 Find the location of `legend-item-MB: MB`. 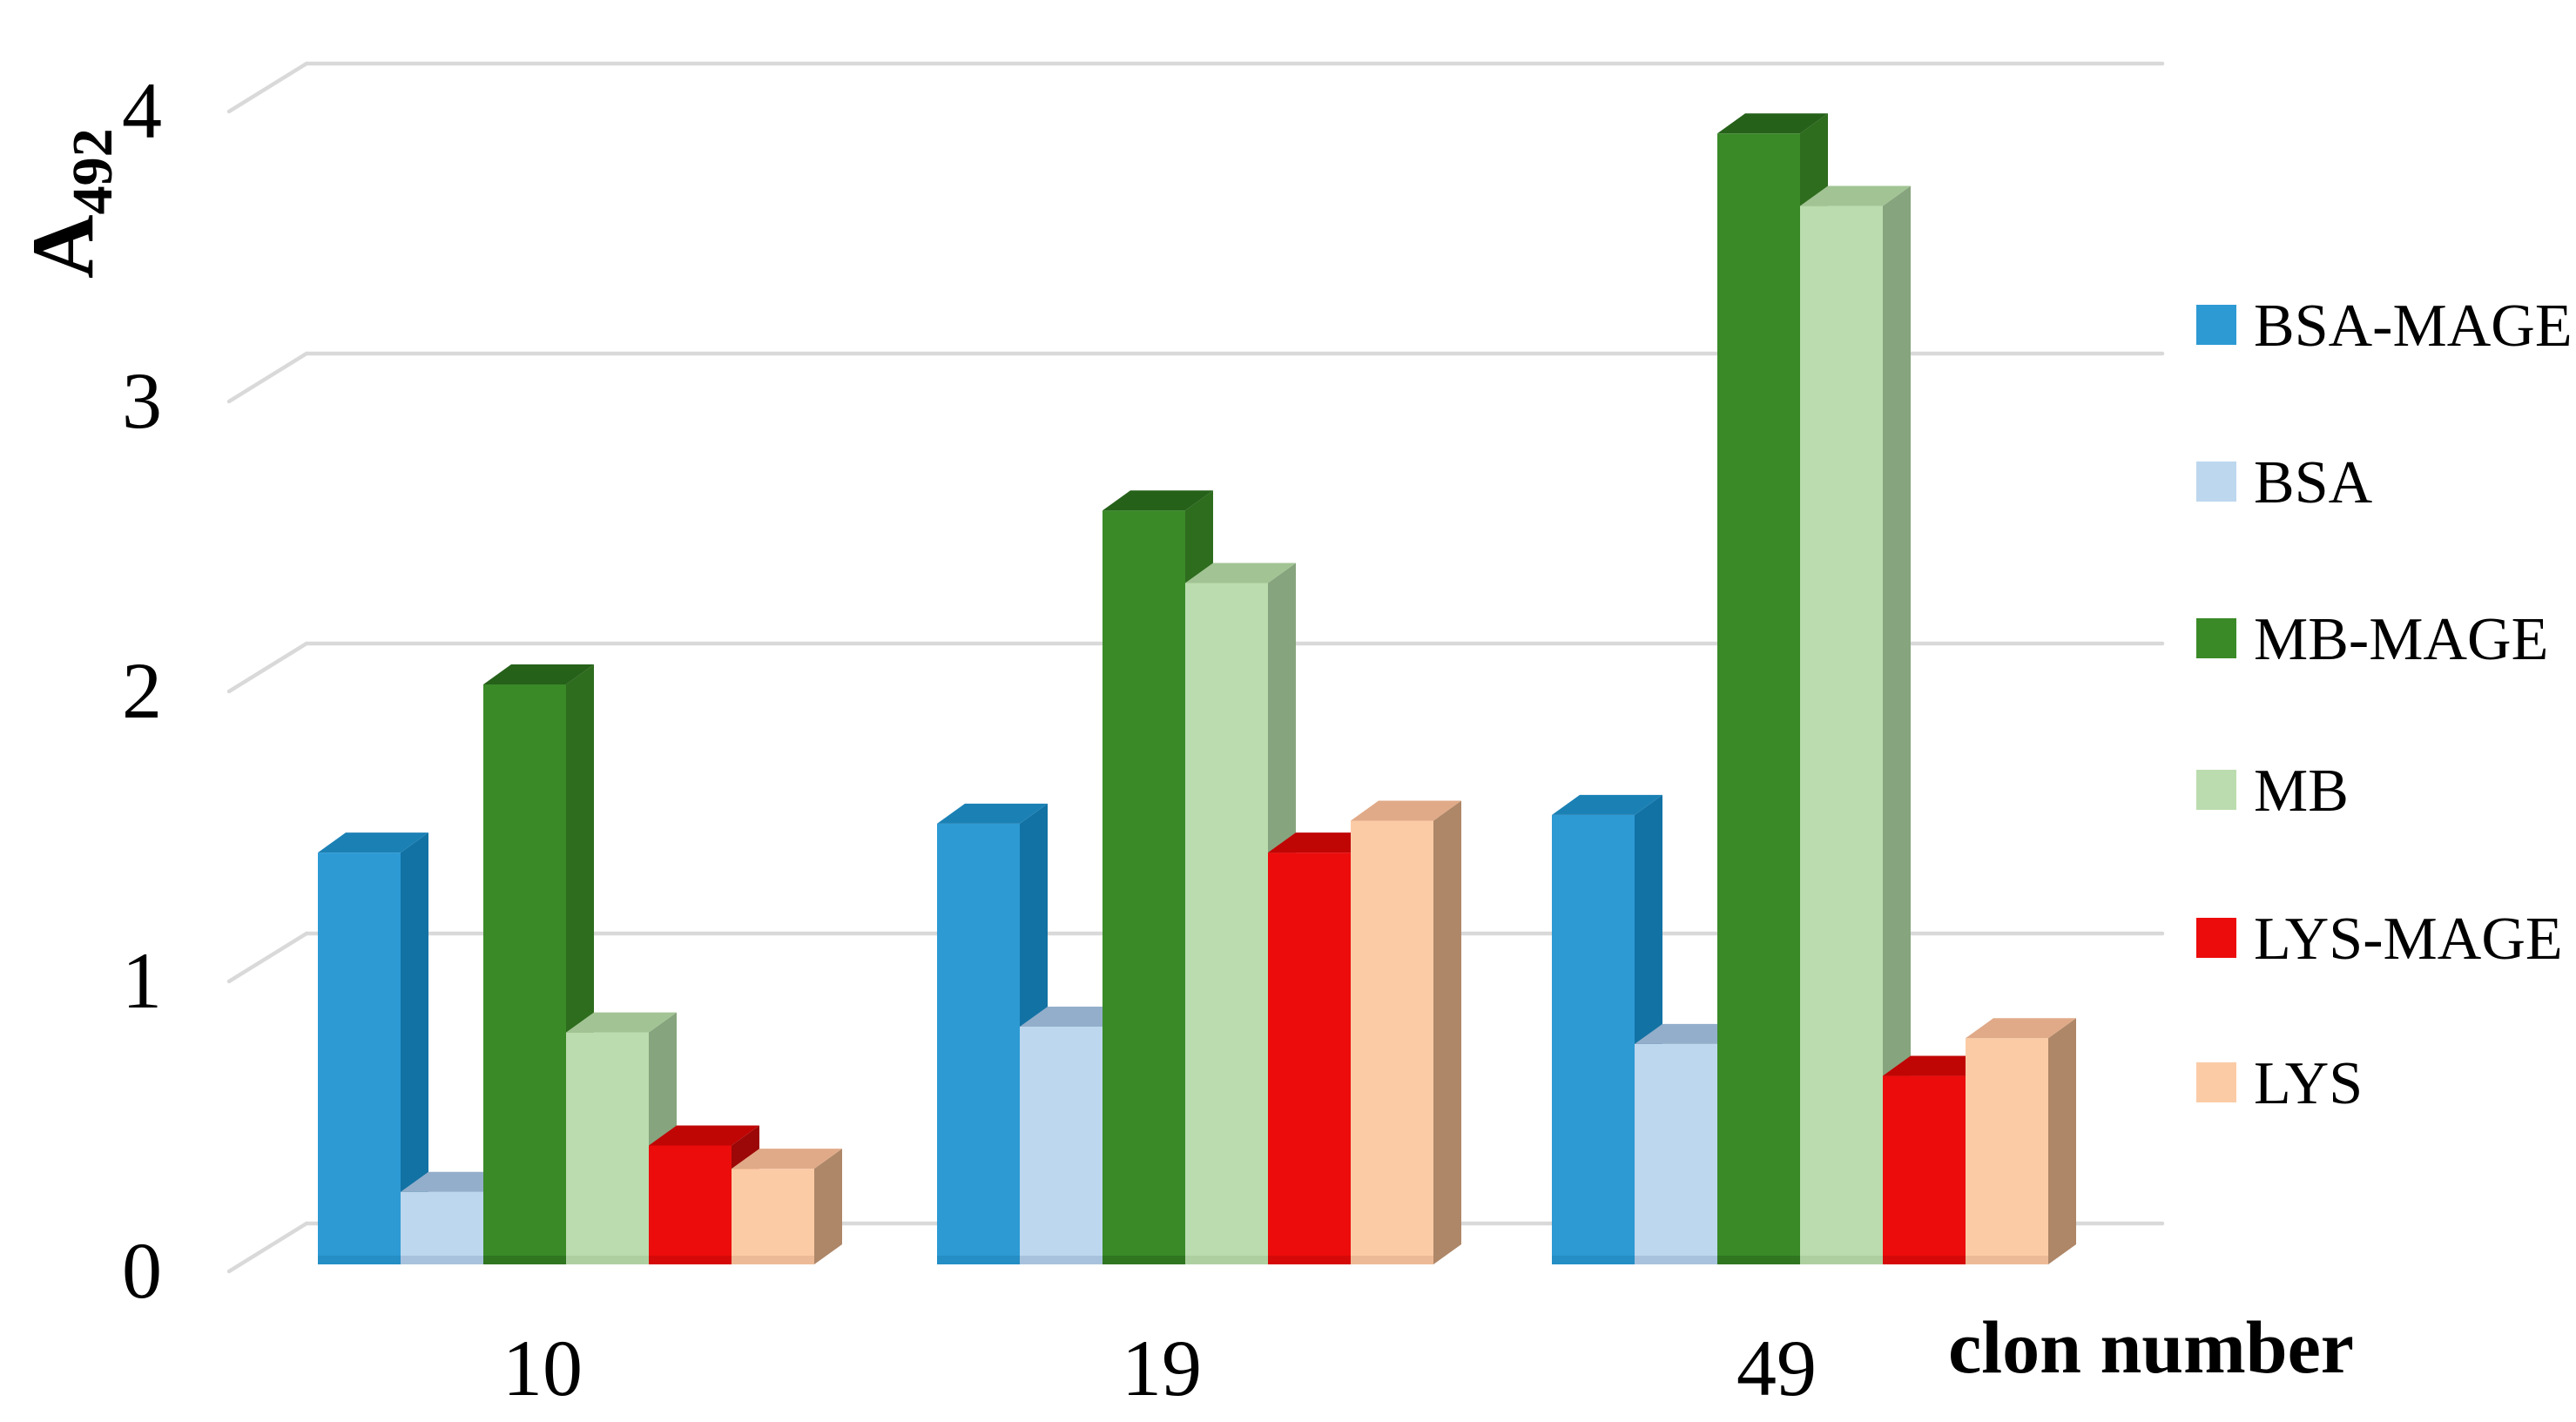

legend-item-MB: MB is located at coordinates (2273, 791).